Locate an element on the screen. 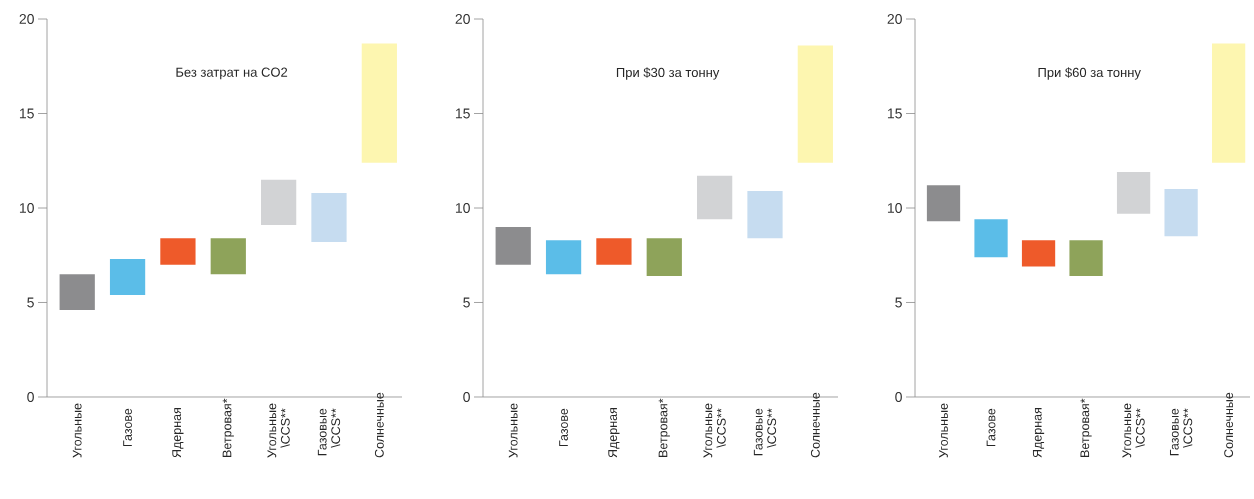  text: При $30 за тонну is located at coordinates (668, 73).